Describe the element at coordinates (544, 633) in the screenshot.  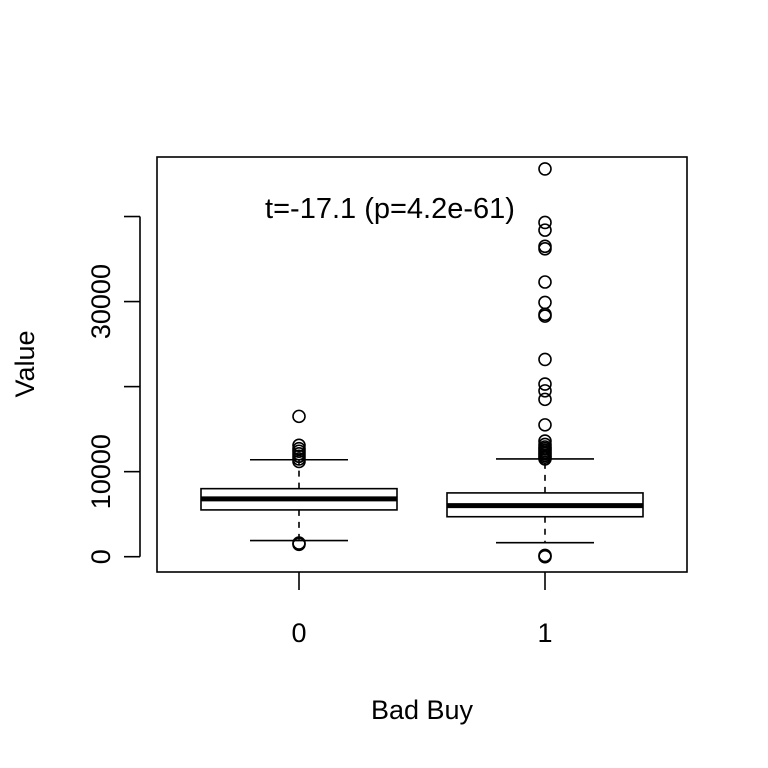
I see `x-tick-label: 1` at that location.